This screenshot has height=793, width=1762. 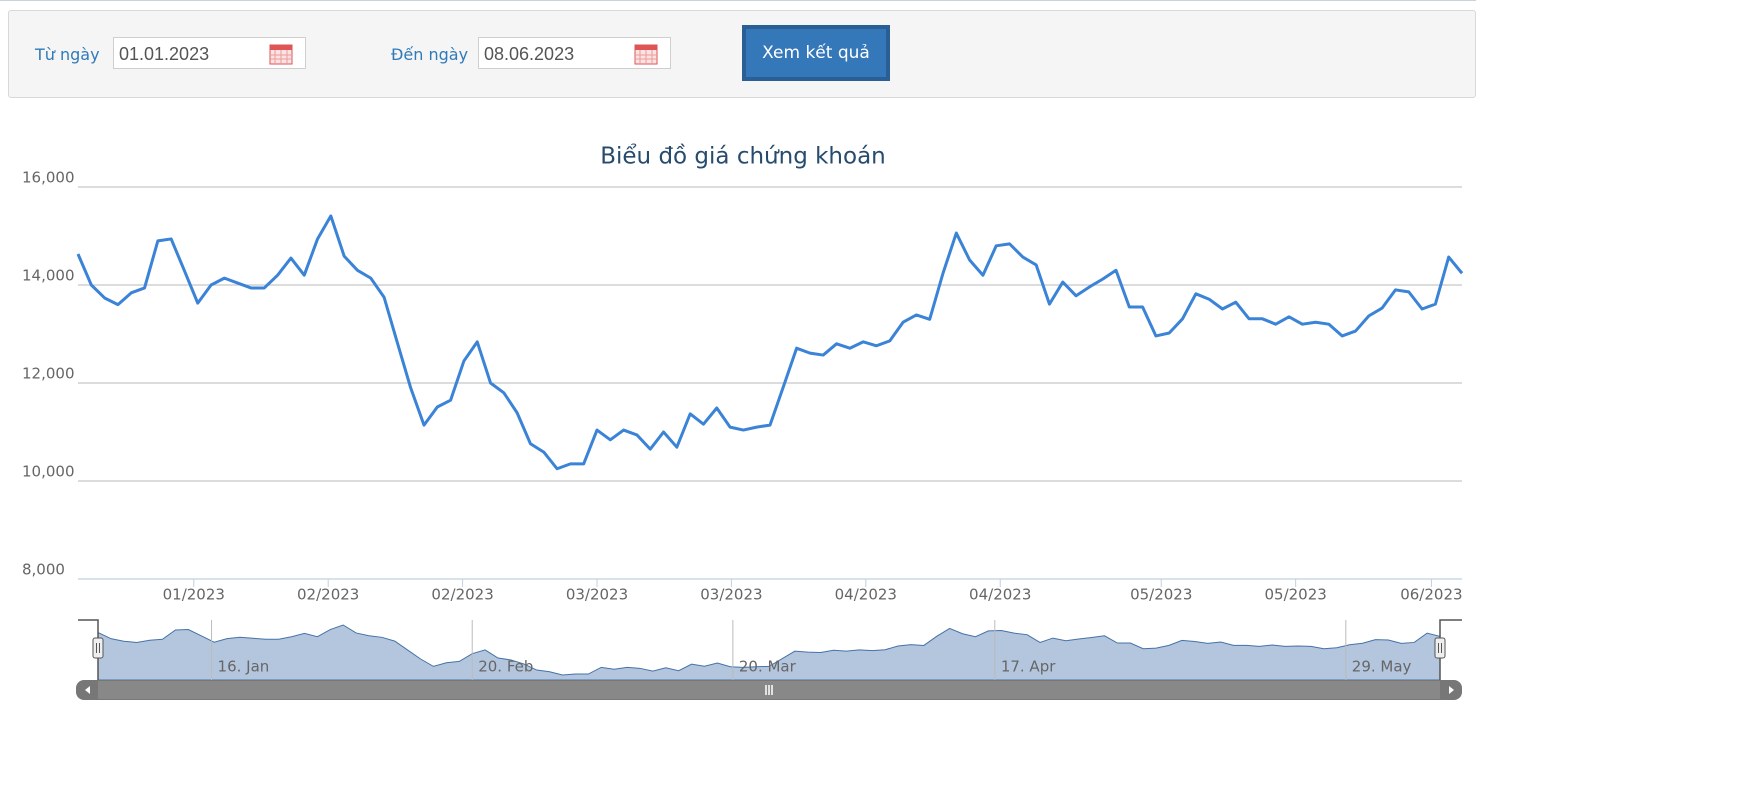 I want to click on navigator-outline, so click(x=770, y=649).